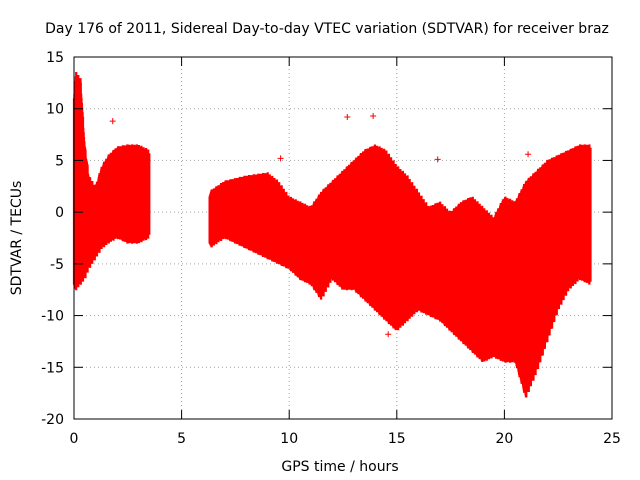 This screenshot has width=640, height=480. What do you see at coordinates (59, 161) in the screenshot?
I see `y-tick-label: 5` at bounding box center [59, 161].